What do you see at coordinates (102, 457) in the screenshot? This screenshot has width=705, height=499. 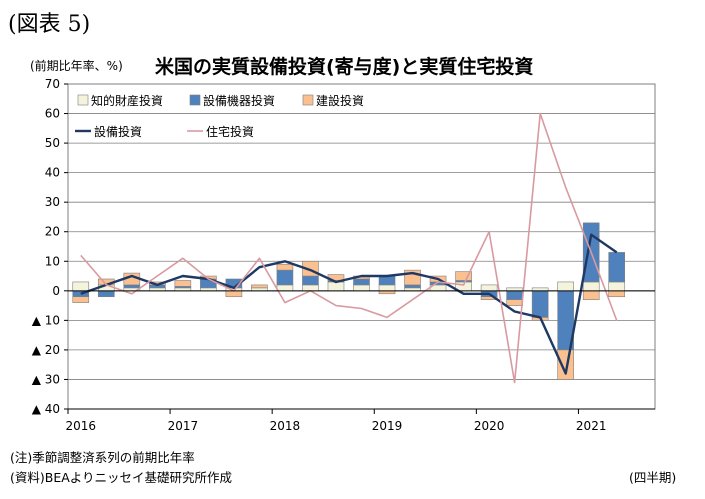 I see `footnote: (注)季節調整済系列の前期比年率` at bounding box center [102, 457].